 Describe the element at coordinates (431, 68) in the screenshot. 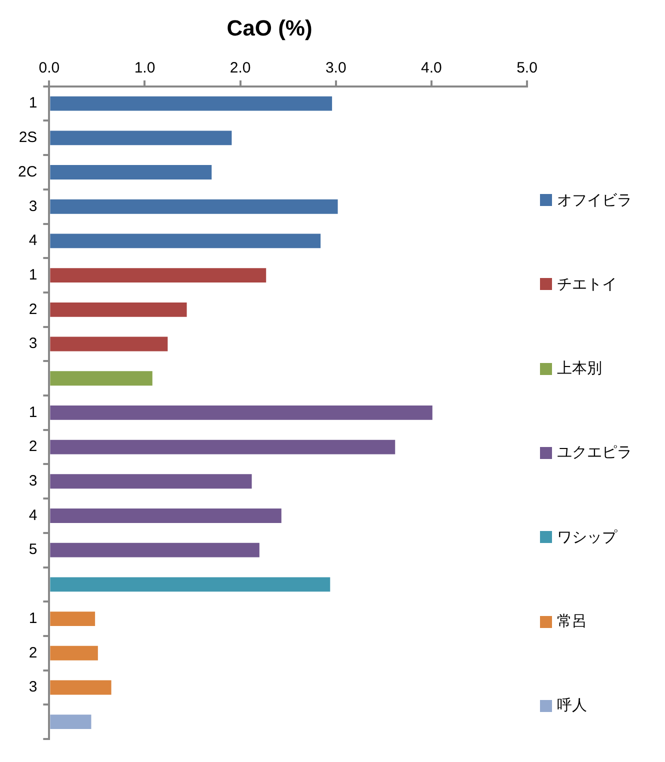

I see `x-tick-label: 4.0` at that location.